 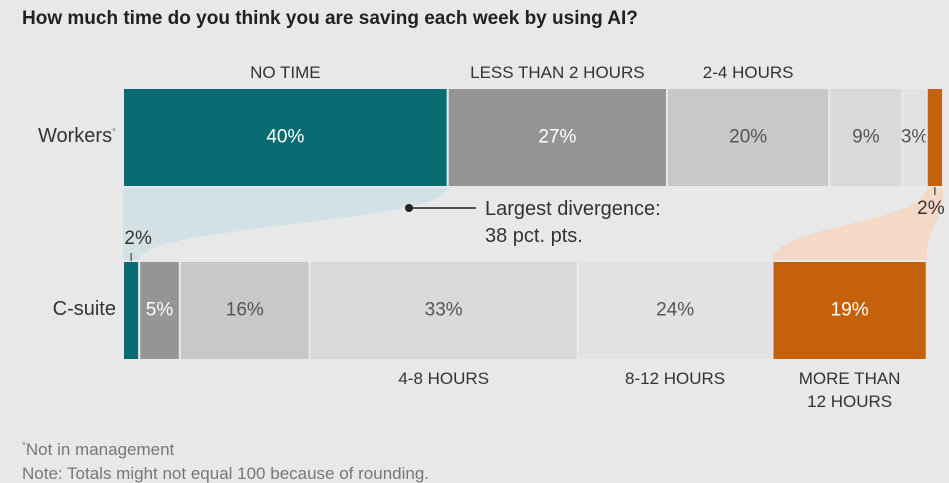 What do you see at coordinates (573, 223) in the screenshot?
I see `annotation: Largest divergence: 38 pct. pts.` at bounding box center [573, 223].